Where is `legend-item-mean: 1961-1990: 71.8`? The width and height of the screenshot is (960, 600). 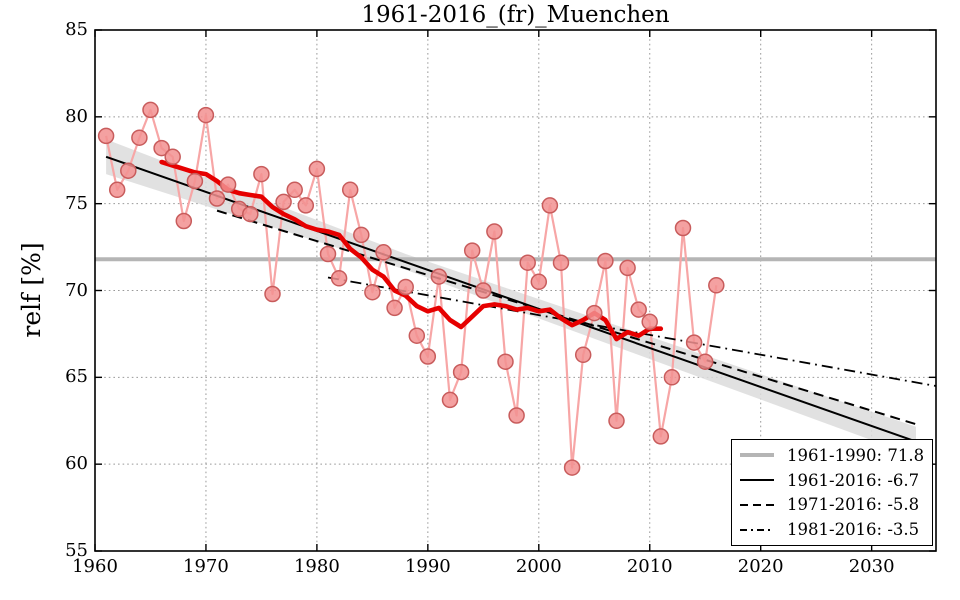 legend-item-mean: 1961-1990: 71.8 is located at coordinates (833, 455).